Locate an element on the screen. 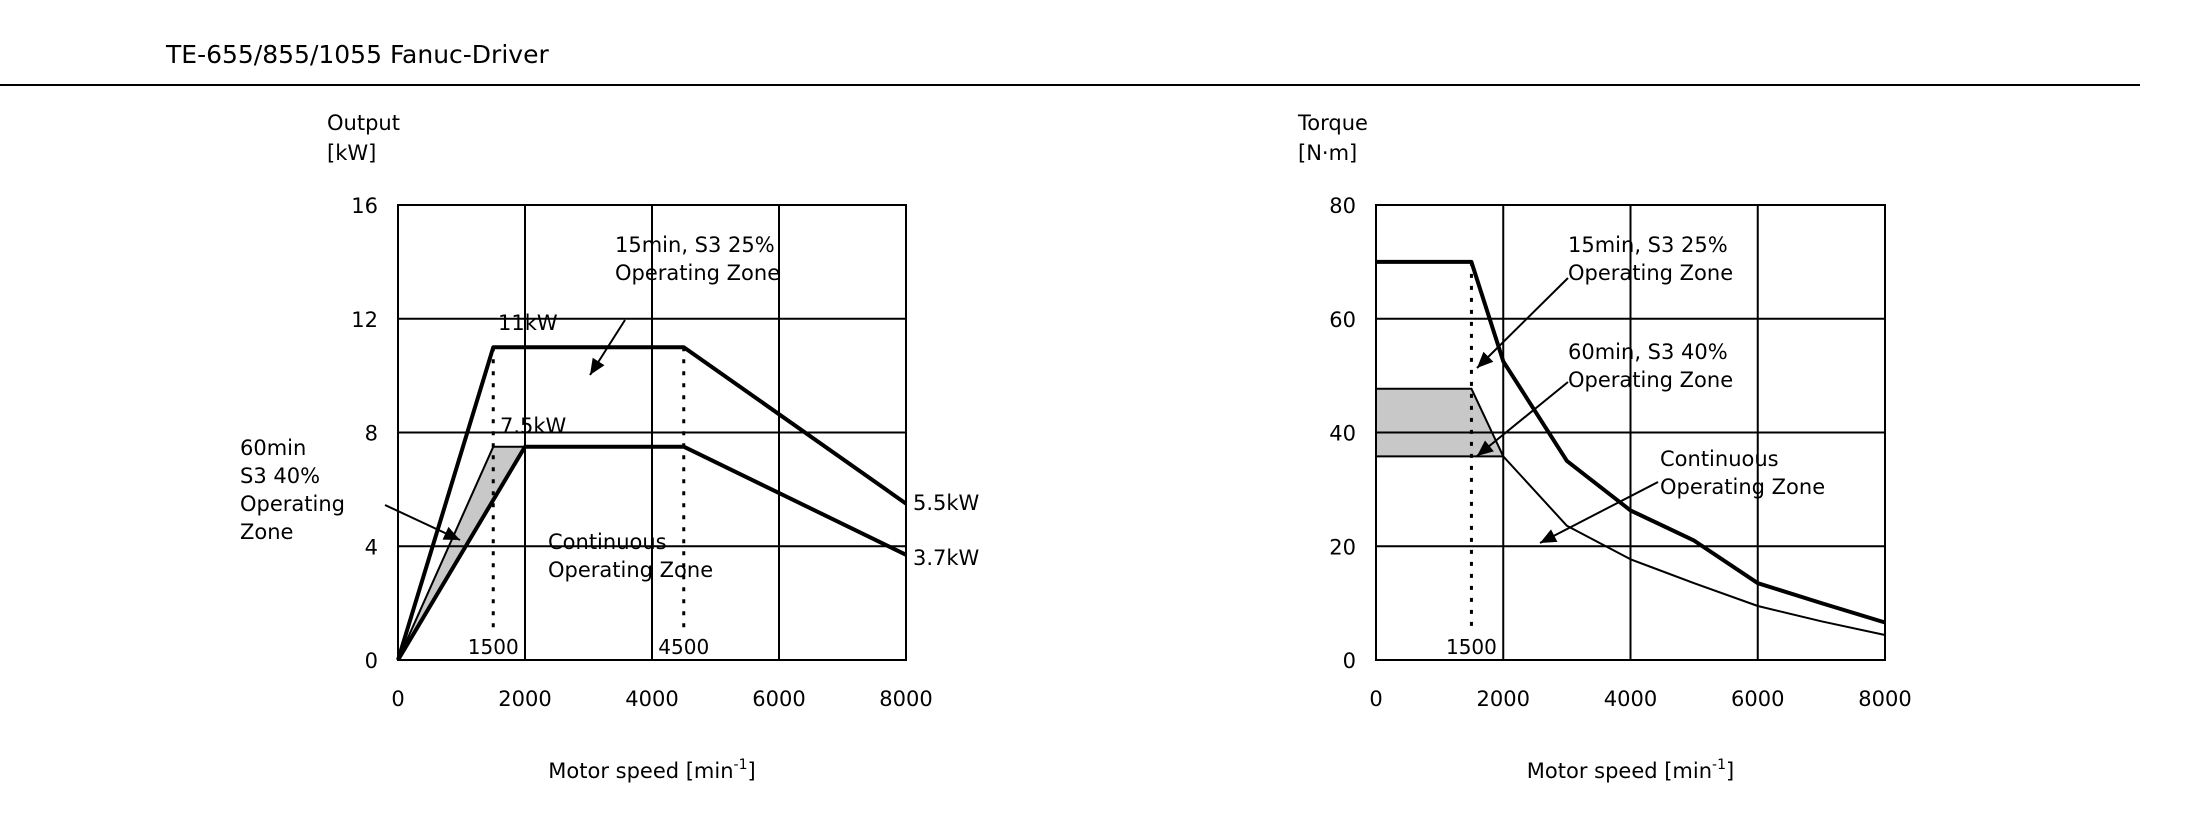 The image size is (2212, 836). y-tick-label: 20 is located at coordinates (1342, 547).